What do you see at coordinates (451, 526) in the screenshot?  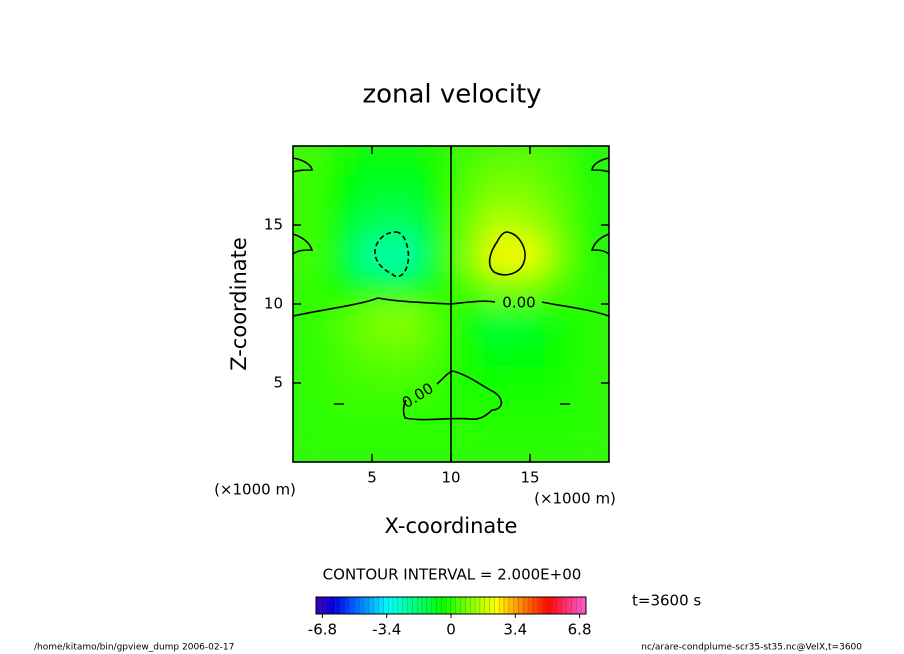 I see `x-axis-label: X-coordinate` at bounding box center [451, 526].